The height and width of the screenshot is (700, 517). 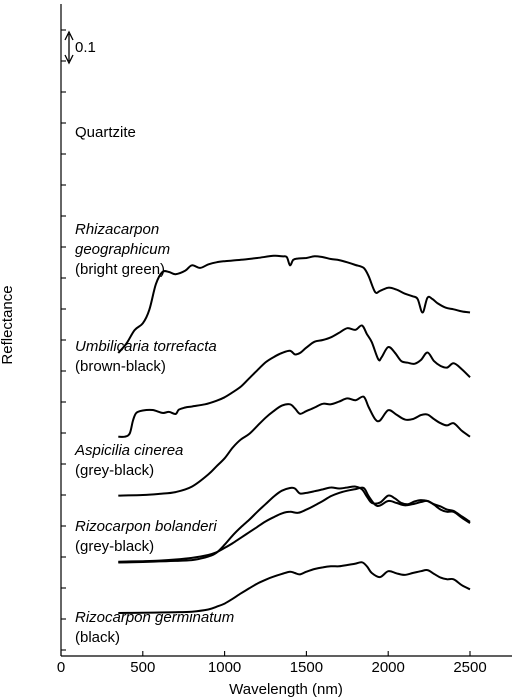 What do you see at coordinates (97, 637) in the screenshot?
I see `series-label-6-line-2: (black)` at bounding box center [97, 637].